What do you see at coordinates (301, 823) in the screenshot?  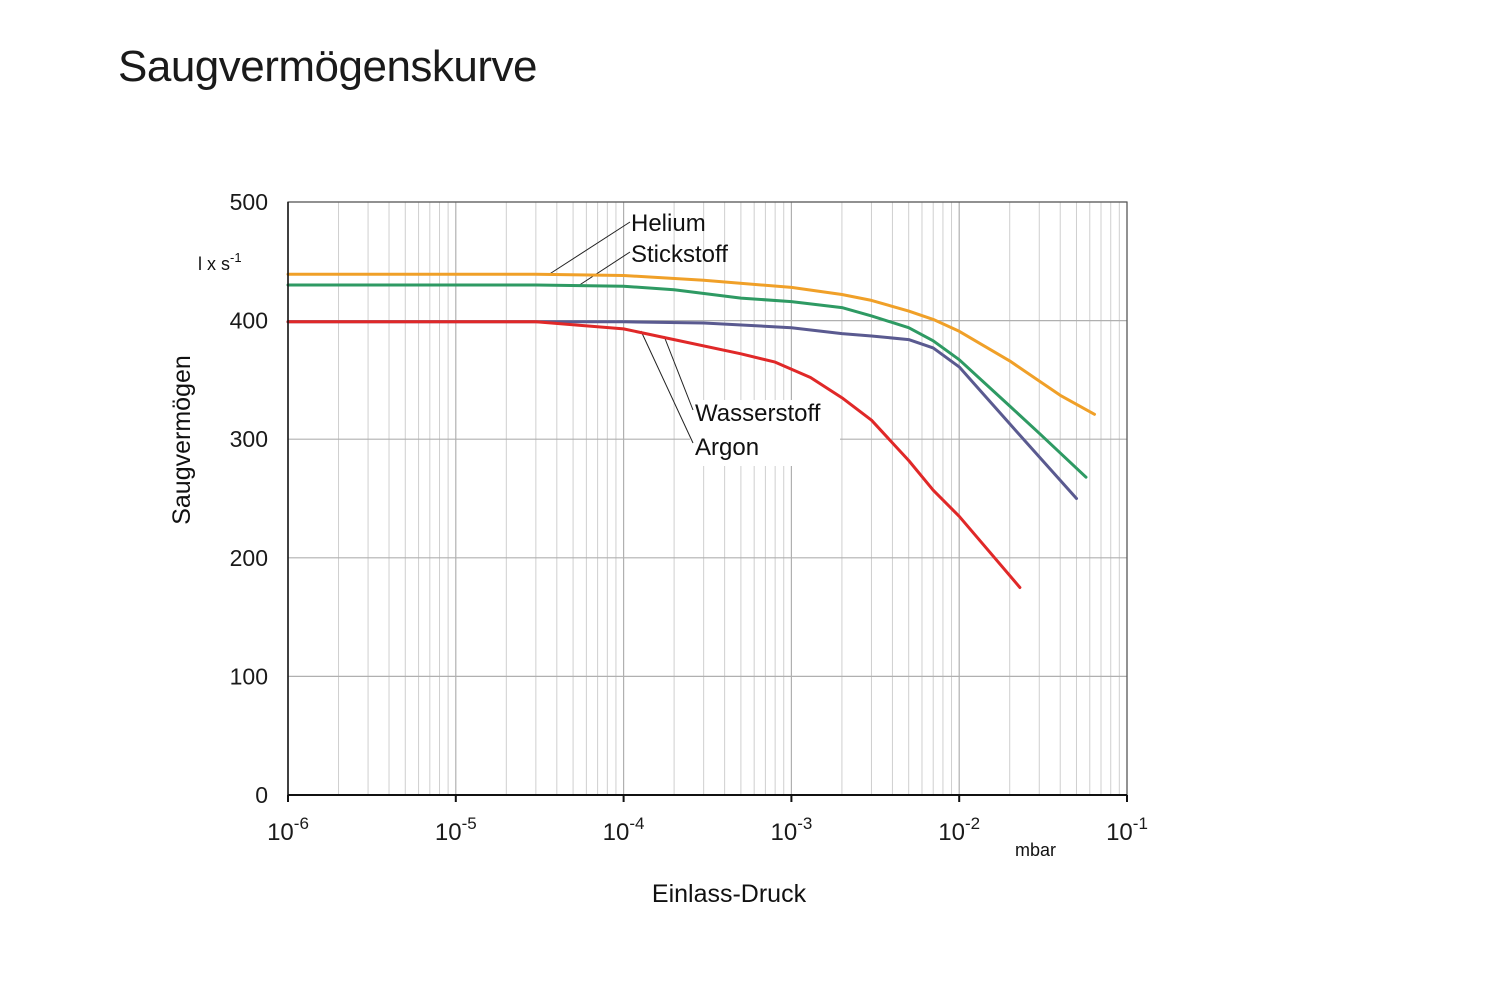 I see `x-tick-exponent: -6` at bounding box center [301, 823].